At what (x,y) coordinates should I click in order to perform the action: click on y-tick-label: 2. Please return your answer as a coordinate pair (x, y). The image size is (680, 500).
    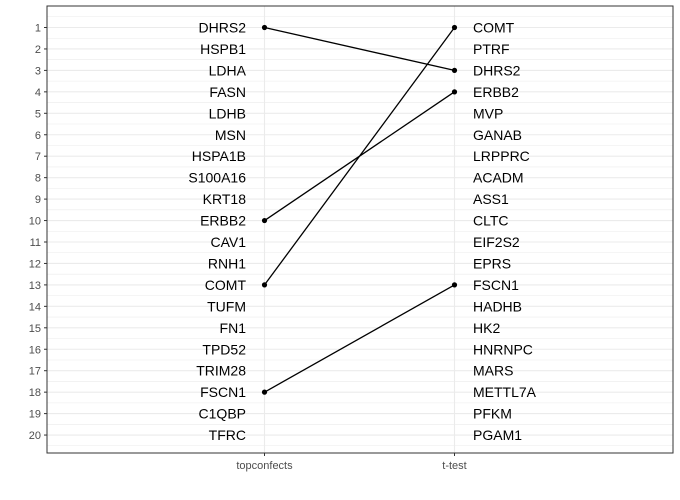
    Looking at the image, I should click on (38, 50).